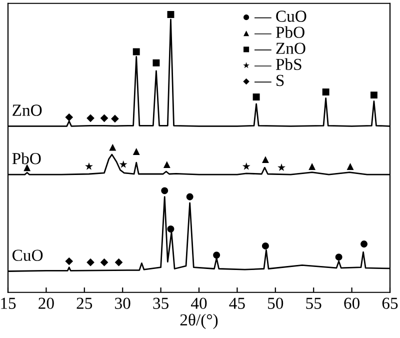 The width and height of the screenshot is (400, 338). What do you see at coordinates (198, 303) in the screenshot?
I see `x-tick-label: 40` at bounding box center [198, 303].